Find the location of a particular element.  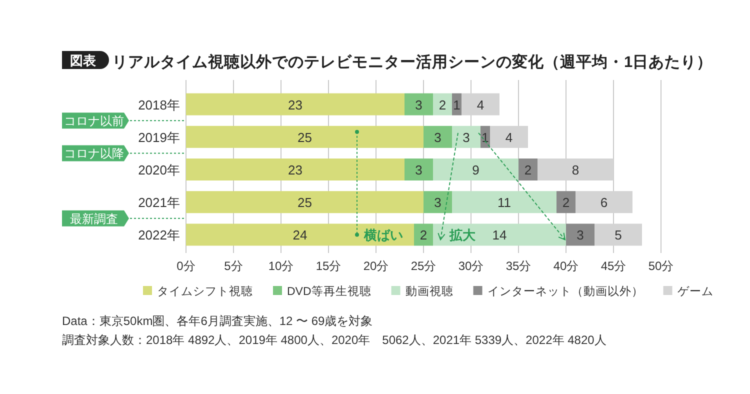

data-label: 9 is located at coordinates (476, 170).